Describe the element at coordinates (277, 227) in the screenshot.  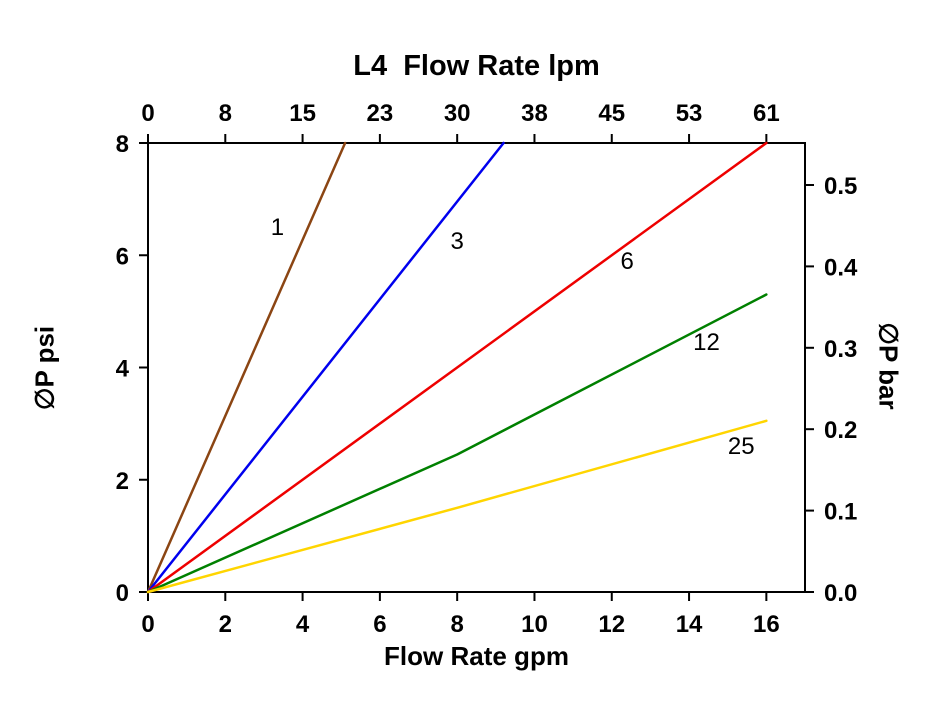
I see `series-label-1: 1` at that location.